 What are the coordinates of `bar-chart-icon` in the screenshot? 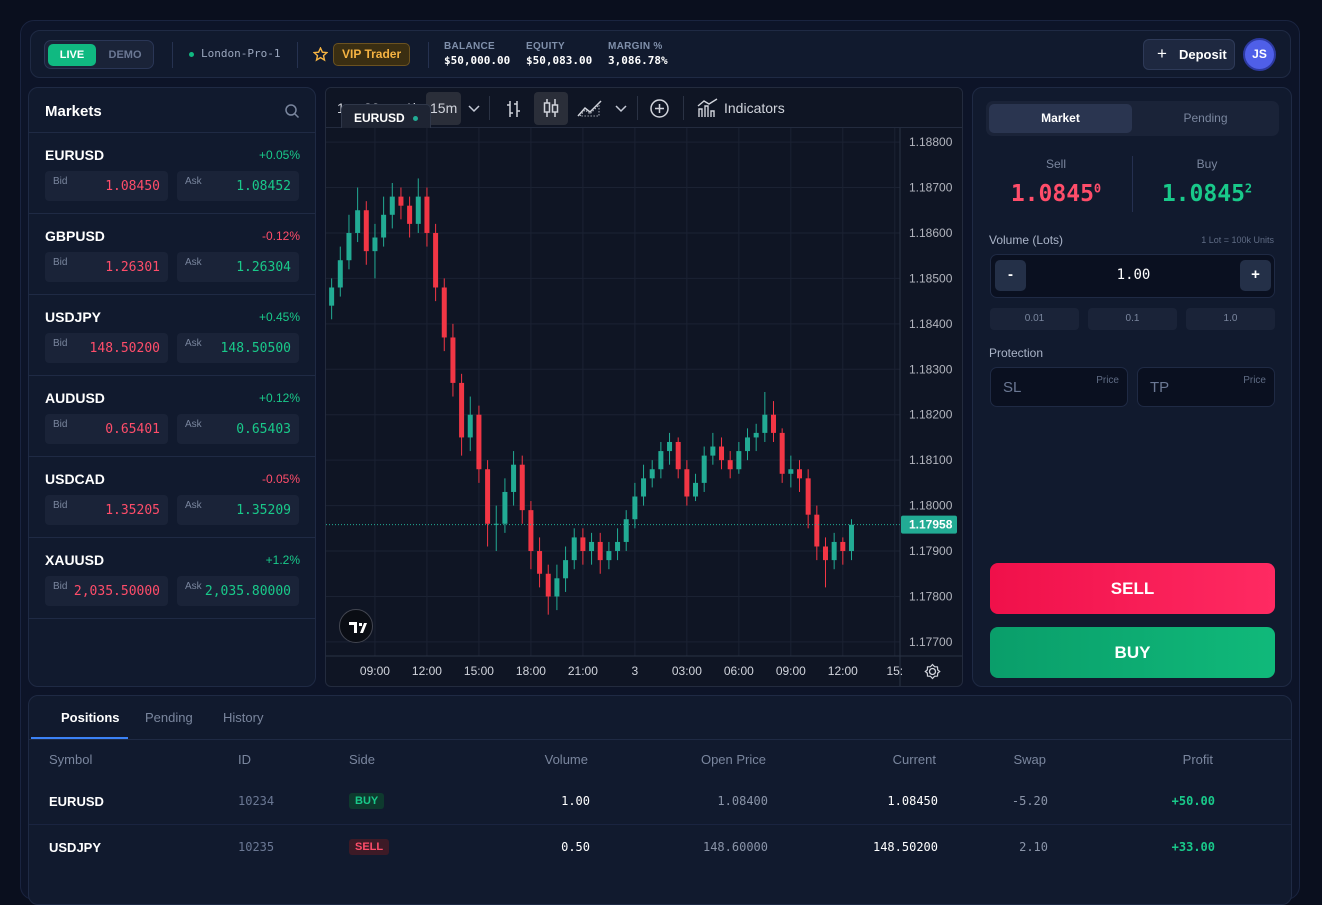 It's located at (514, 109).